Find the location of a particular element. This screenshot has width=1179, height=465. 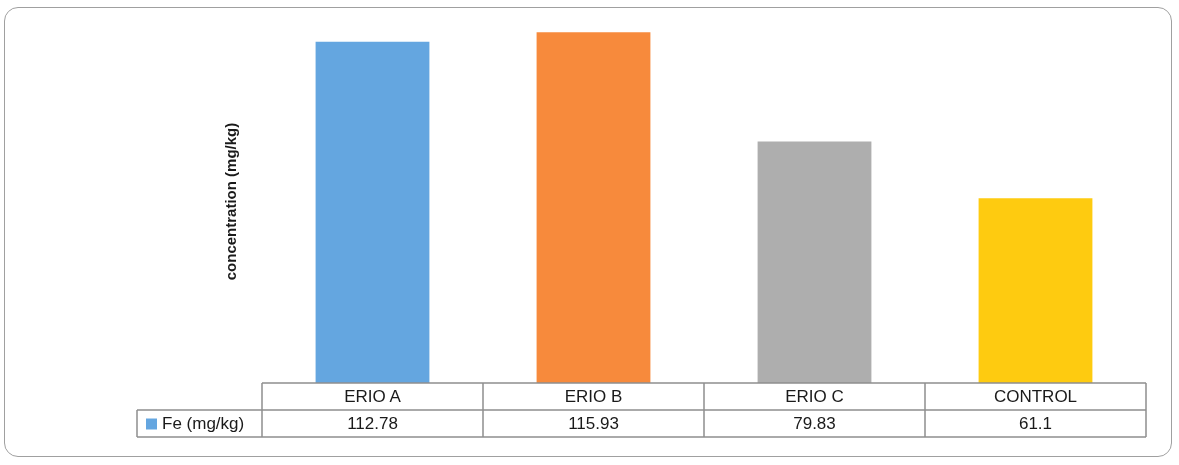

x-tick-label: CONTROL is located at coordinates (1035, 397).